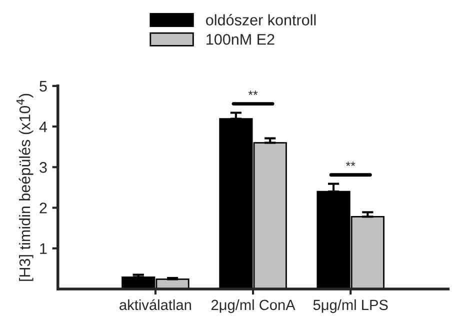  I want to click on x-tick-label: aktiválatlan, so click(155, 304).